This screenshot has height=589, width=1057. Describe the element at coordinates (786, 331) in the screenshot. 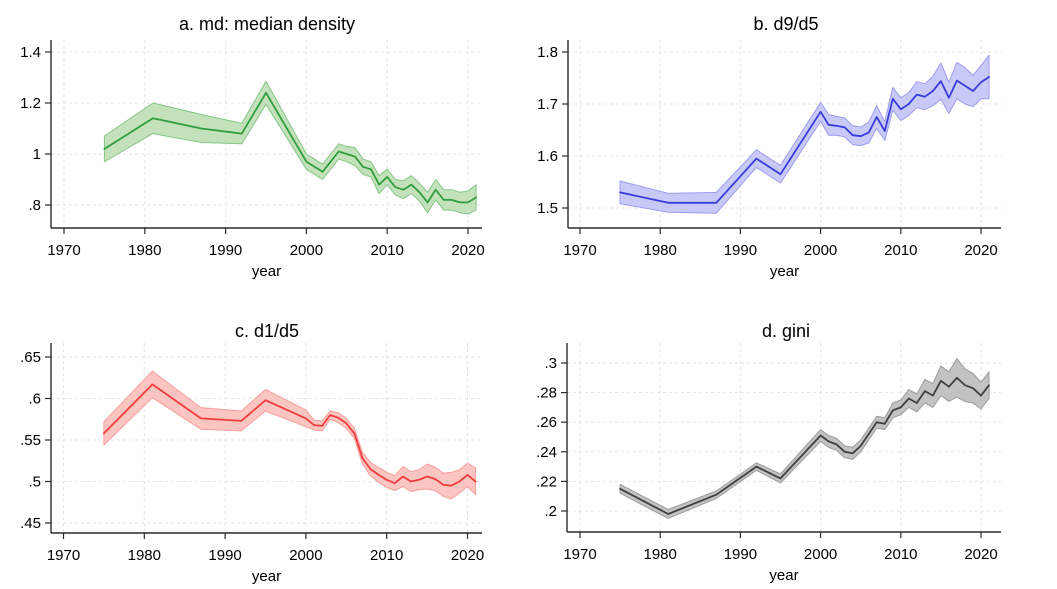

I see `panel-title: d. gini` at that location.